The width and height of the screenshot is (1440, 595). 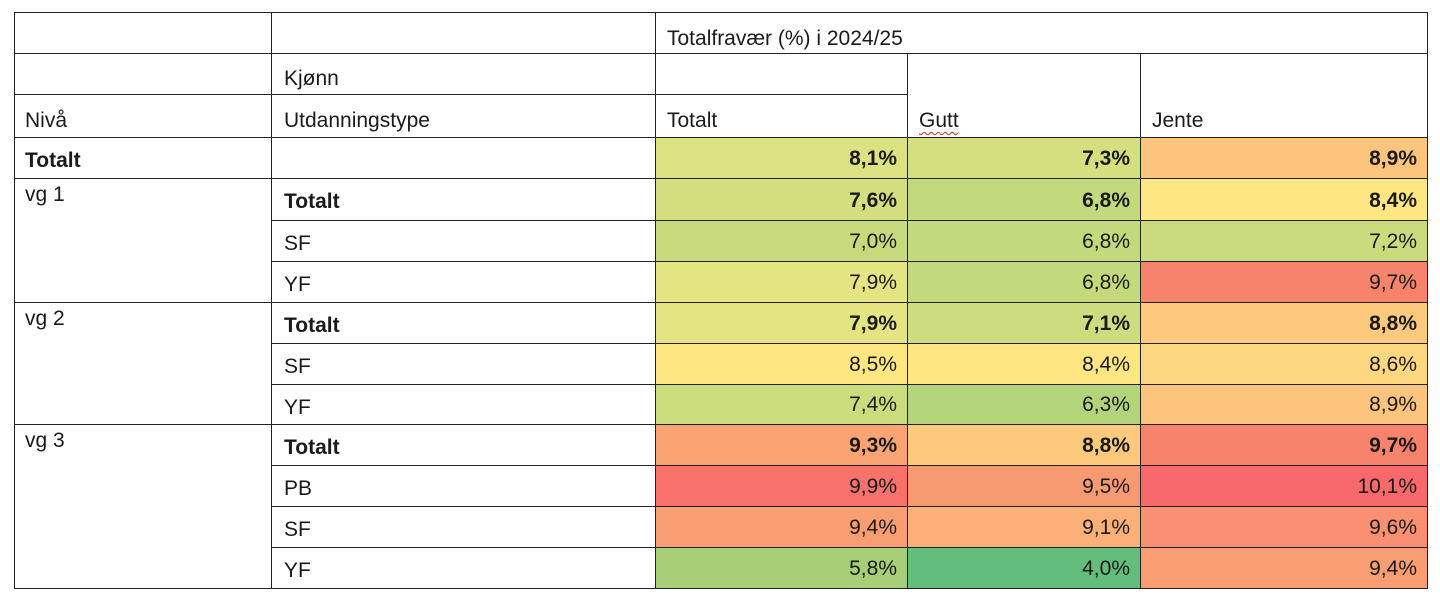 I want to click on education-type-label: PB, so click(x=298, y=488).